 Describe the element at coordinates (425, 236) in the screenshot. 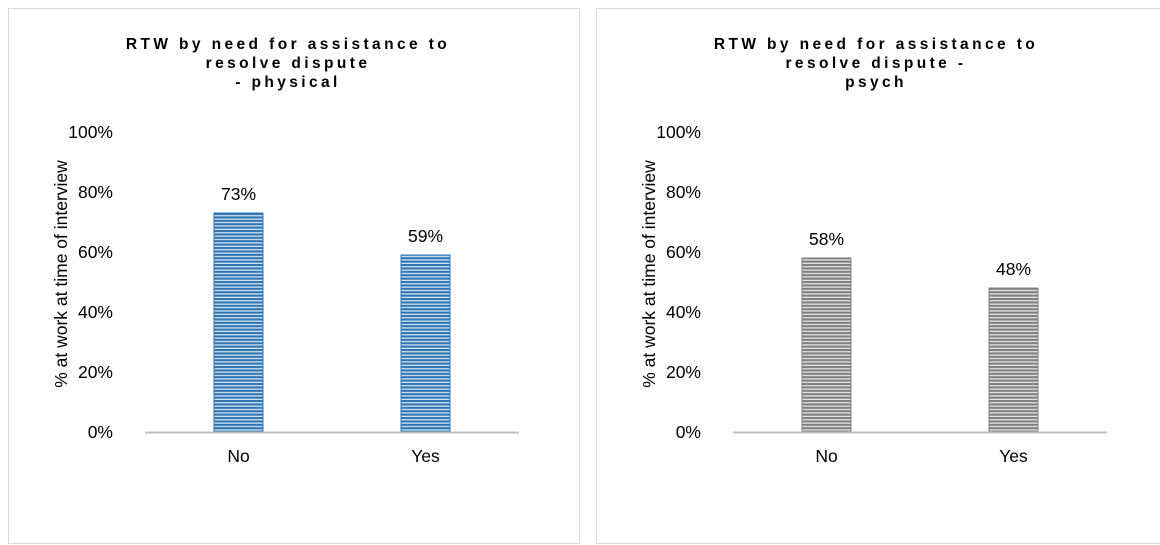

I see `data-label: 59%` at that location.